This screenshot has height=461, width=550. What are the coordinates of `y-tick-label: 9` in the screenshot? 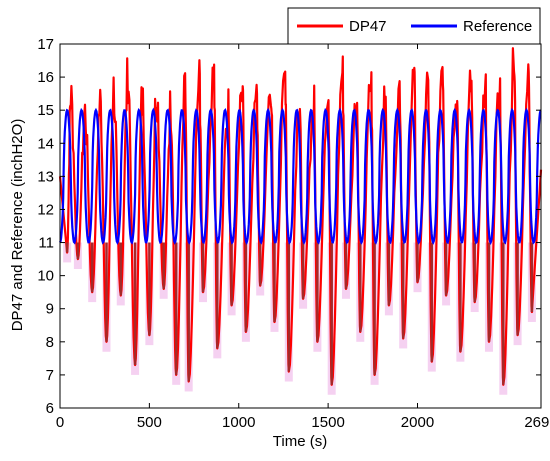 It's located at (50, 309).